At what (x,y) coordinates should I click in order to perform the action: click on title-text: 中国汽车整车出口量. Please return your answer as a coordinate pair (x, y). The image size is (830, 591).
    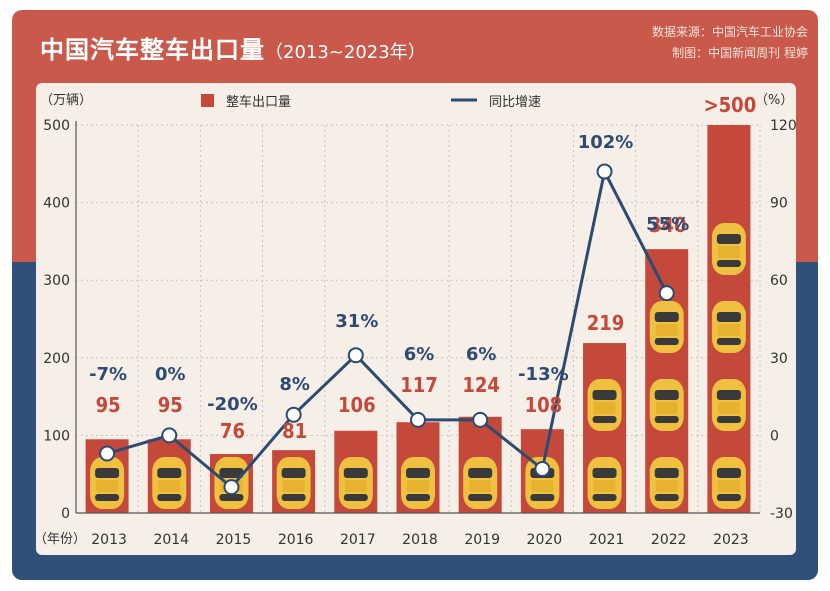
    Looking at the image, I should click on (152, 50).